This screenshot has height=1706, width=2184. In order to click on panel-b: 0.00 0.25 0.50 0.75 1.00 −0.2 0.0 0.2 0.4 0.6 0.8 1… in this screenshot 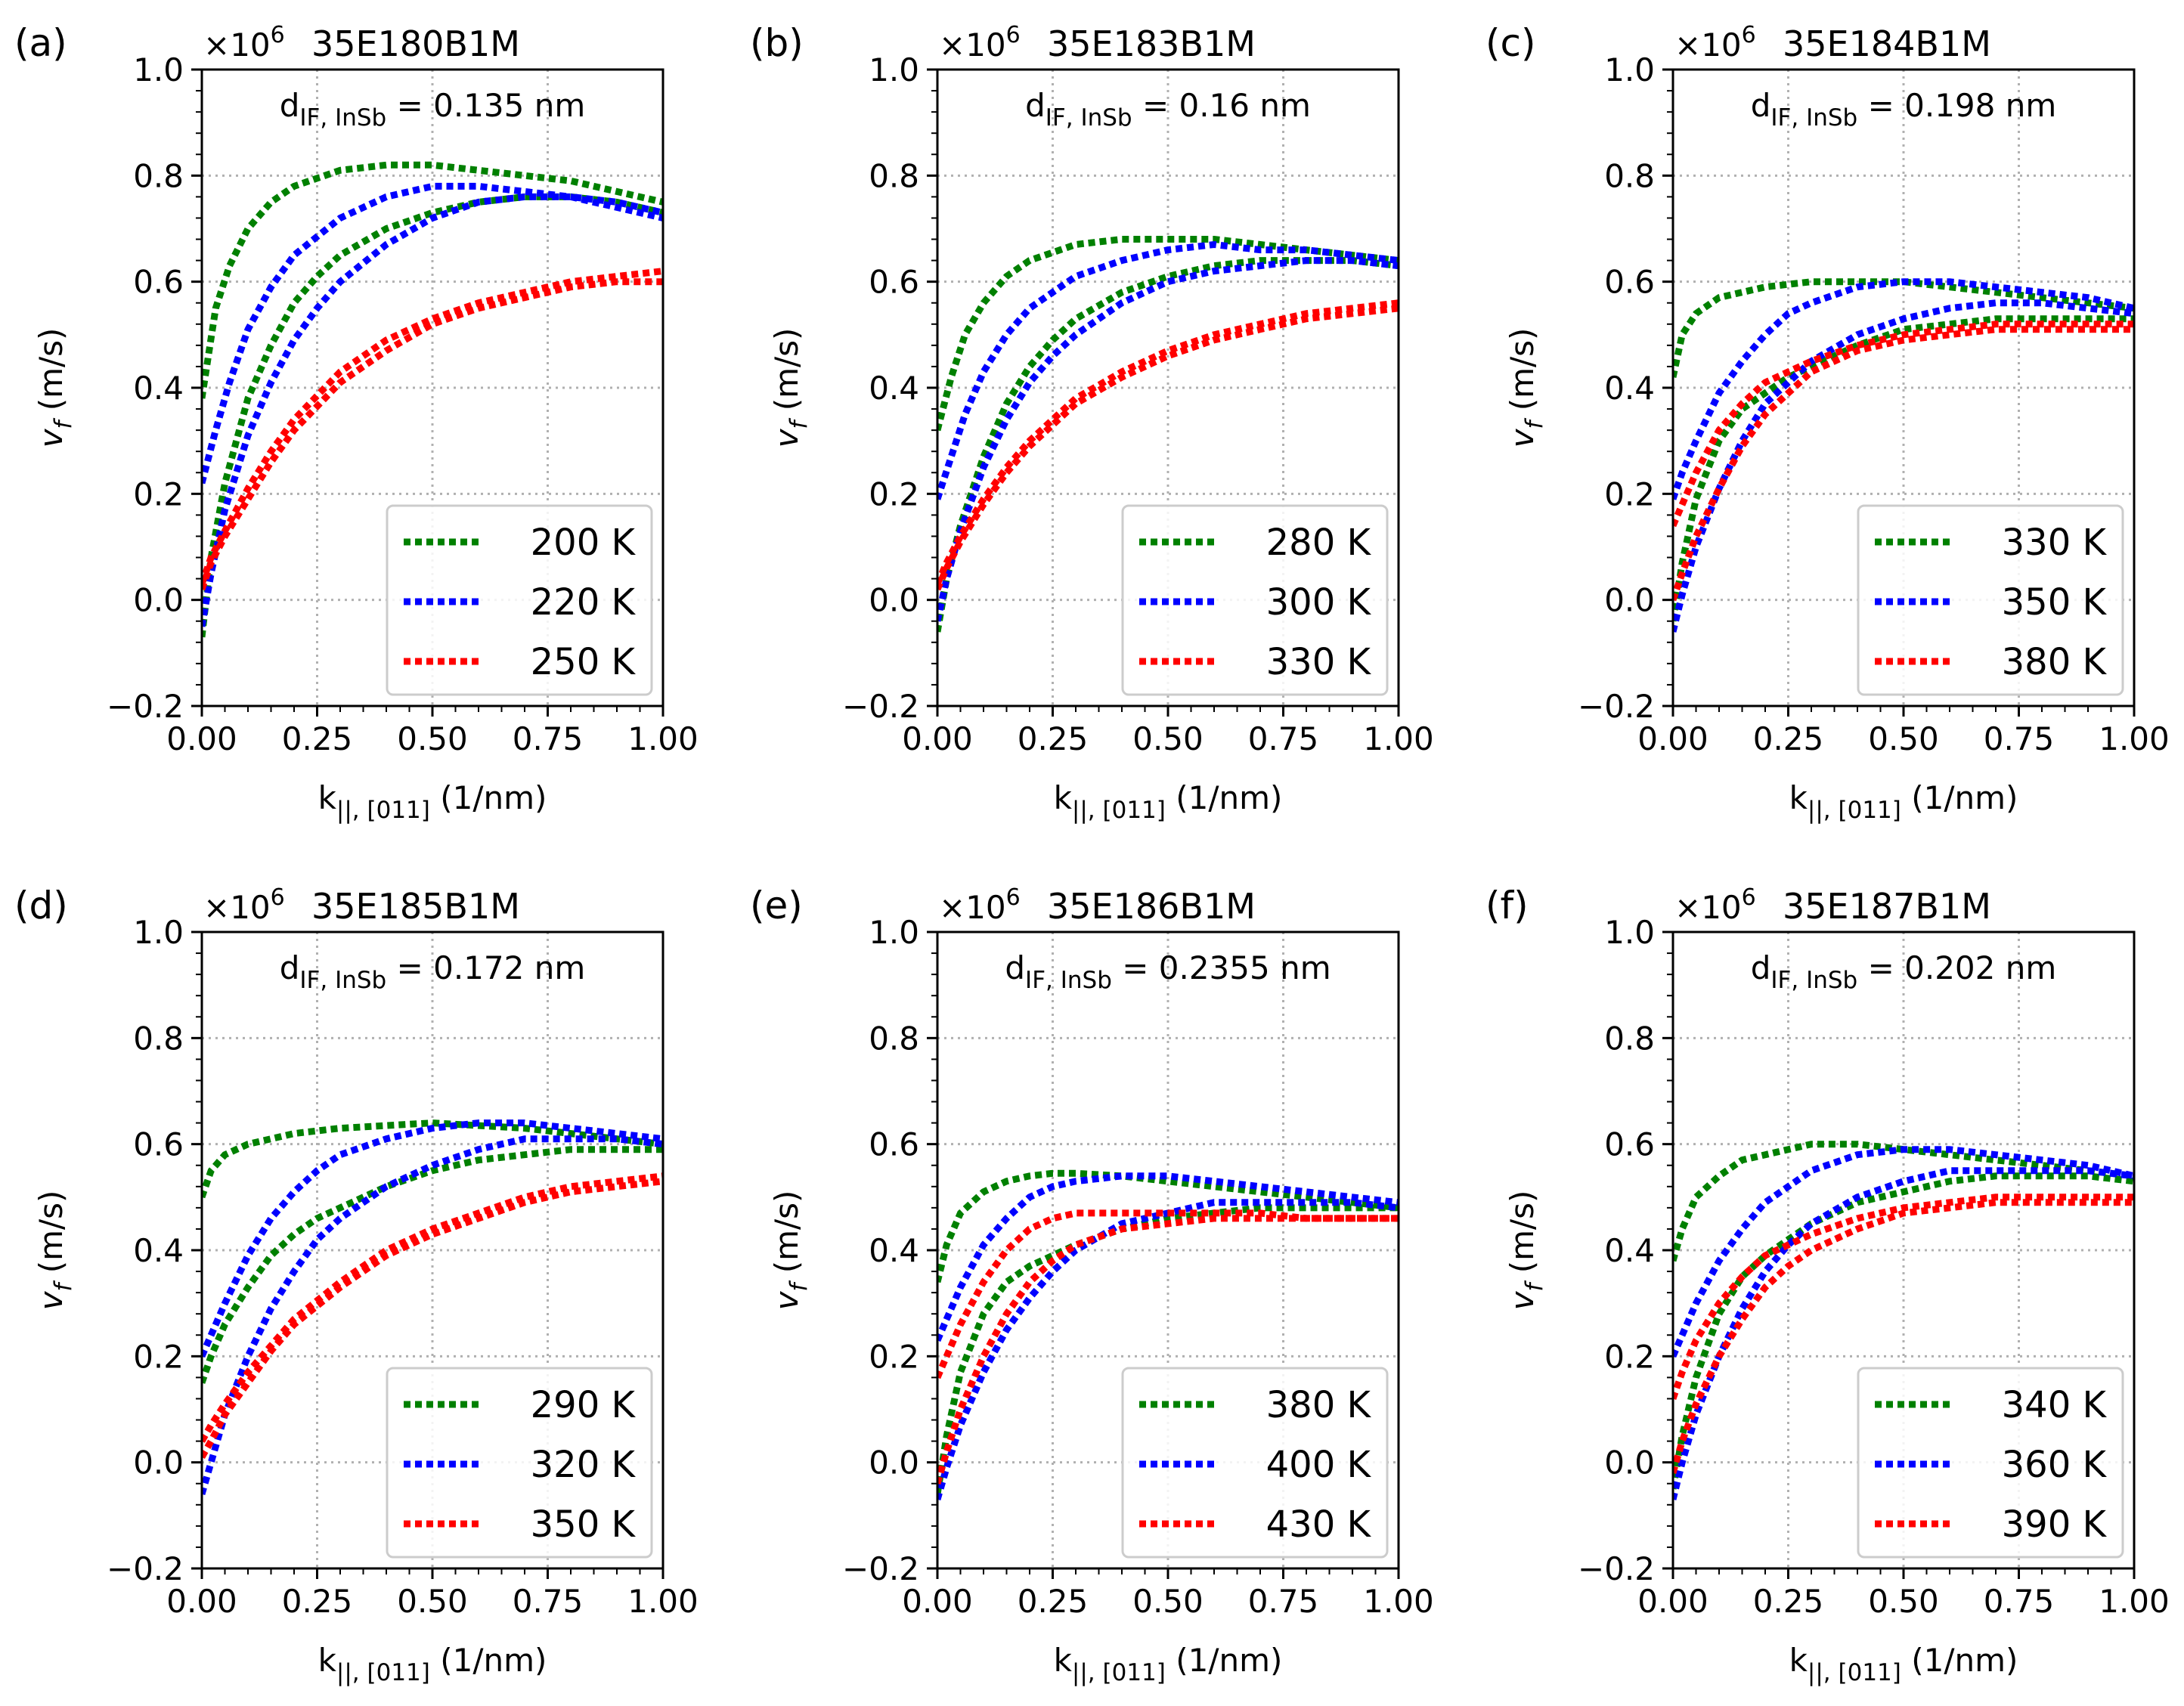, I will do `click(1092, 422)`.